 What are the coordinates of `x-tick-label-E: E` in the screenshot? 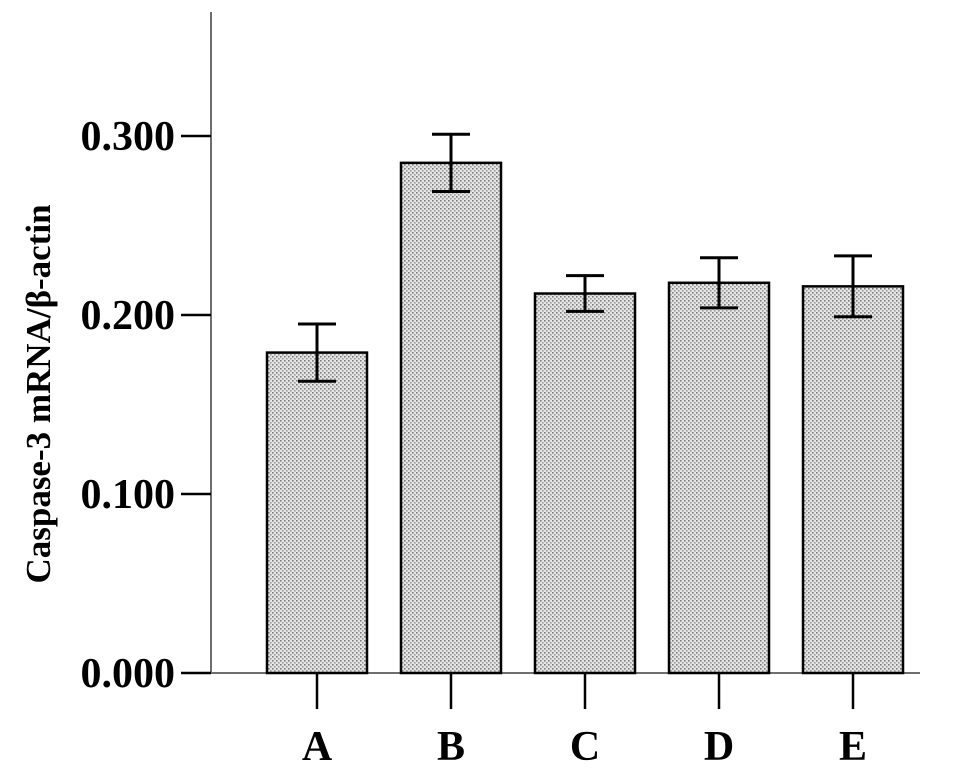 It's located at (853, 747).